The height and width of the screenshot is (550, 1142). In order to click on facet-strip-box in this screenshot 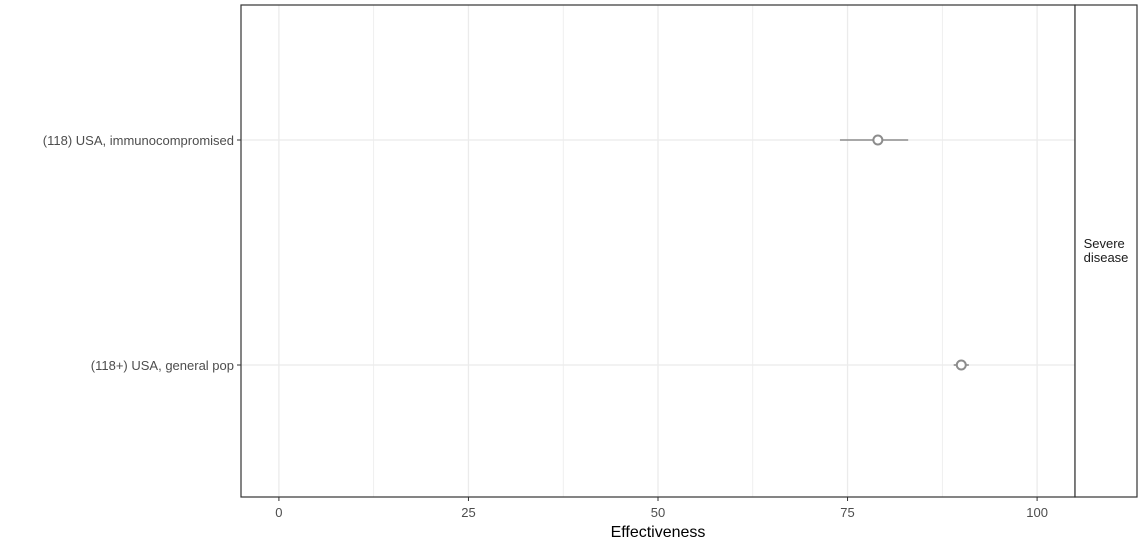, I will do `click(1106, 251)`.